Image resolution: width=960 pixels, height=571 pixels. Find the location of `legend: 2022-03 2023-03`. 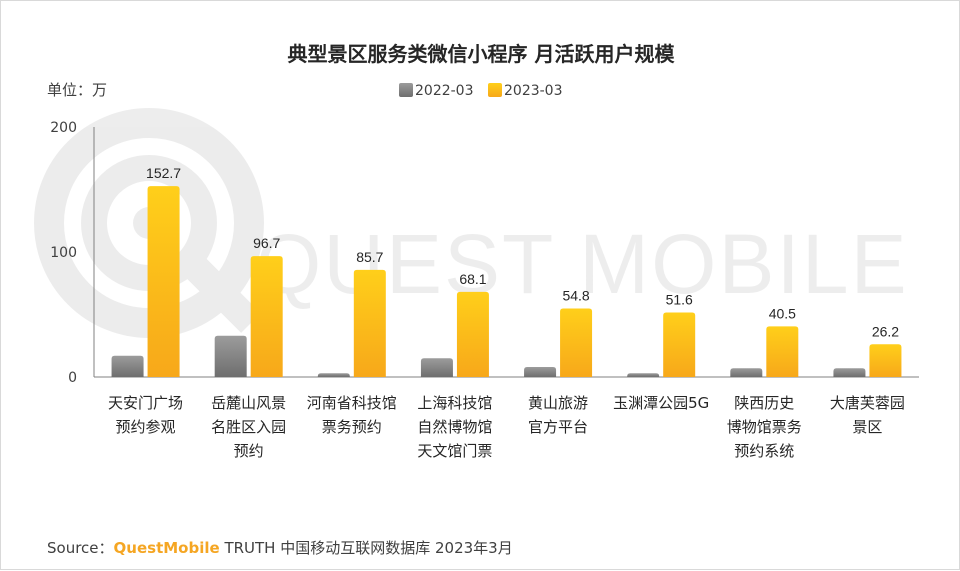

legend: 2022-03 2023-03 is located at coordinates (481, 91).